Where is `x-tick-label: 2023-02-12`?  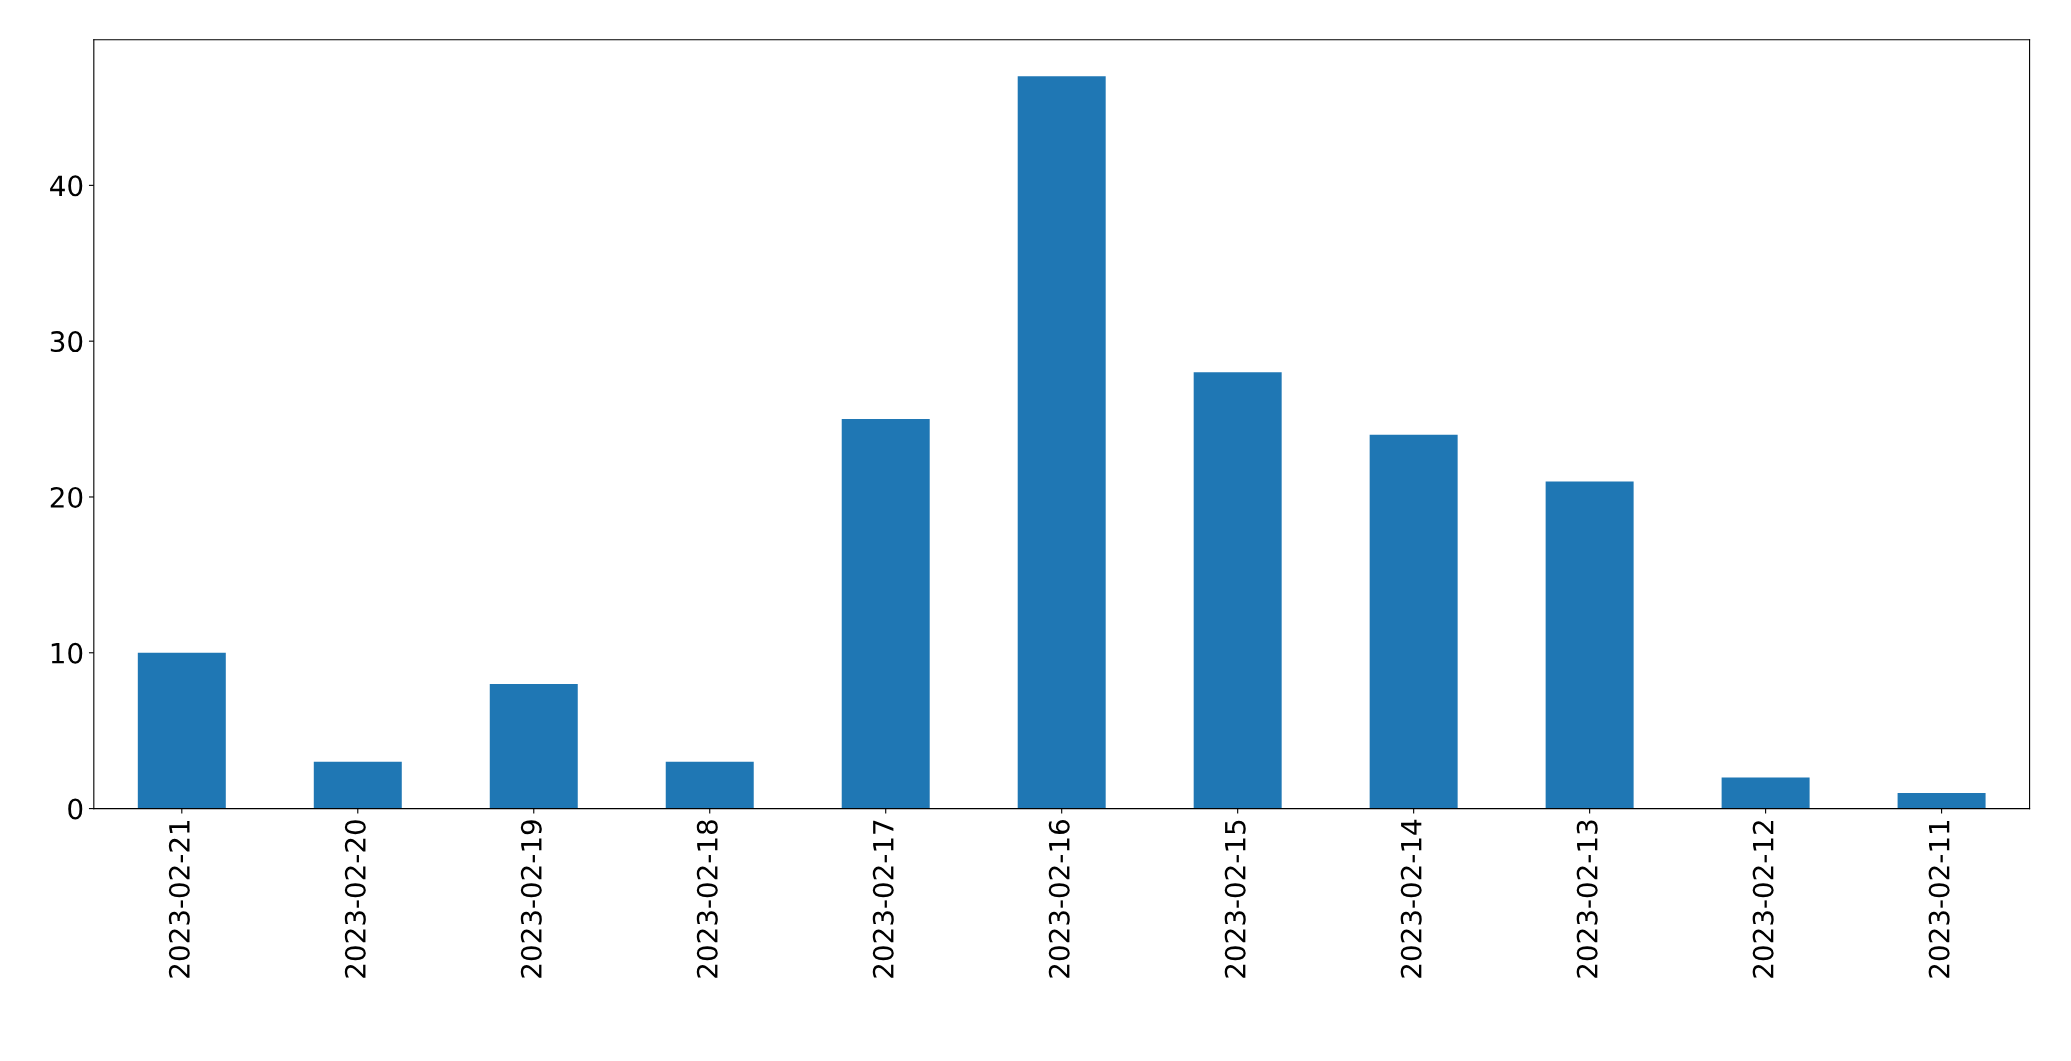
x-tick-label: 2023-02-12 is located at coordinates (1763, 899).